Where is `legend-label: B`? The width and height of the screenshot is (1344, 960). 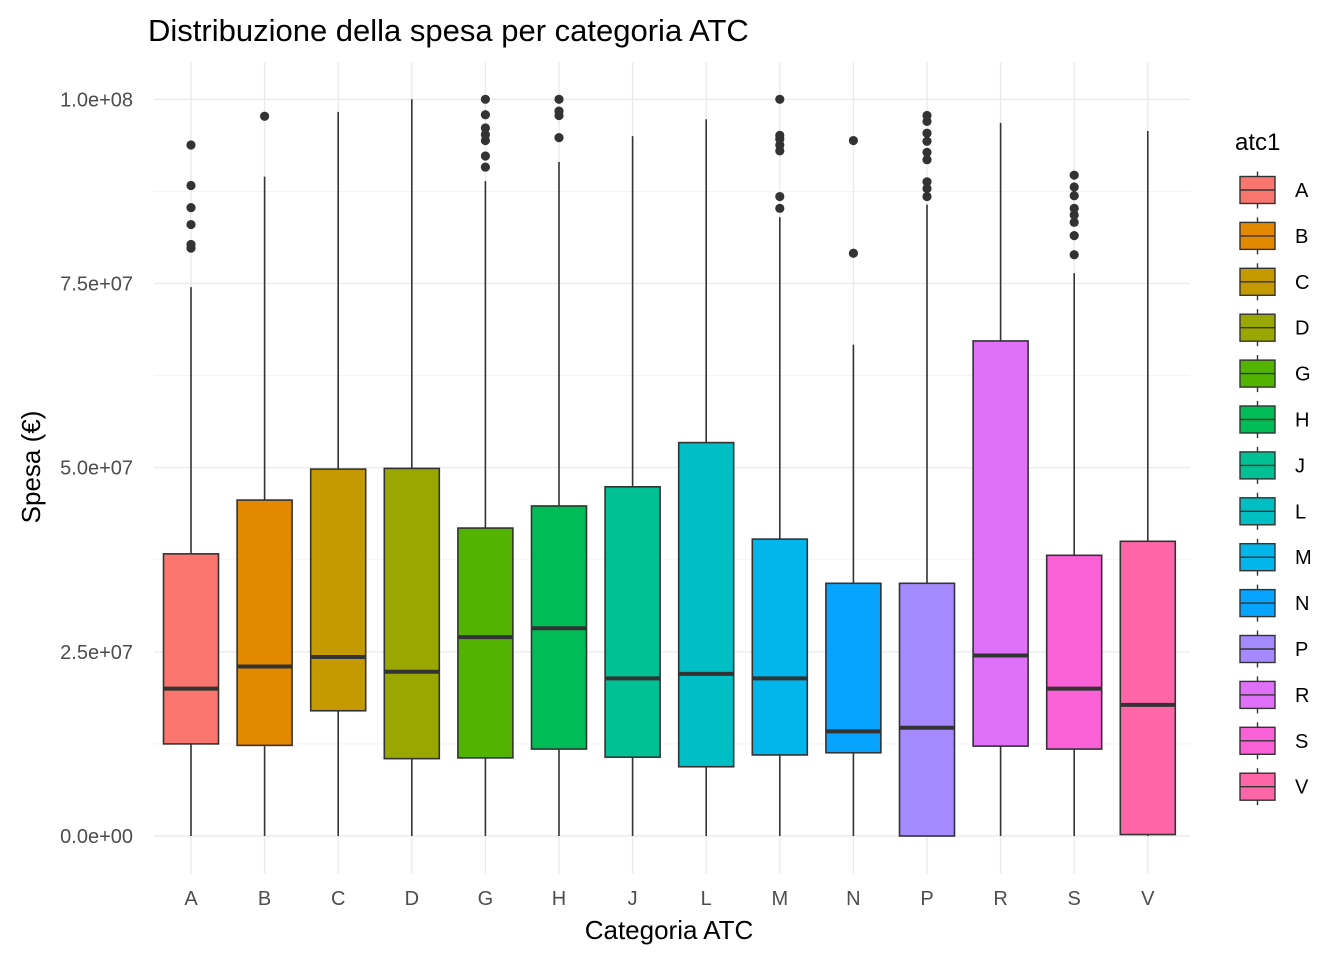 legend-label: B is located at coordinates (1301, 237).